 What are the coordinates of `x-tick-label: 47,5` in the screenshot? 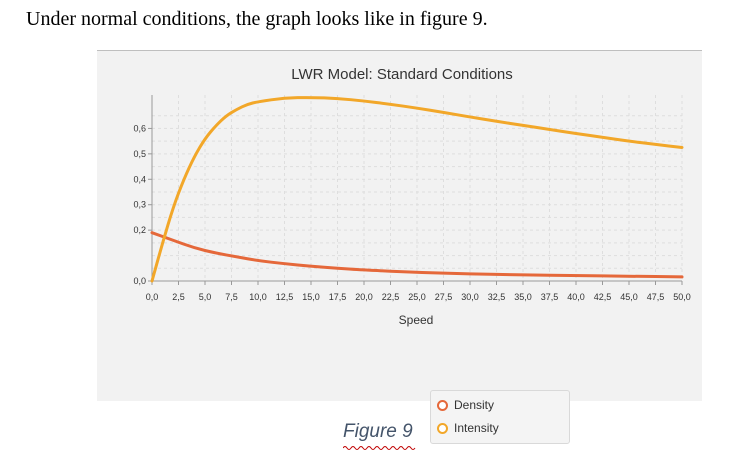 It's located at (656, 297).